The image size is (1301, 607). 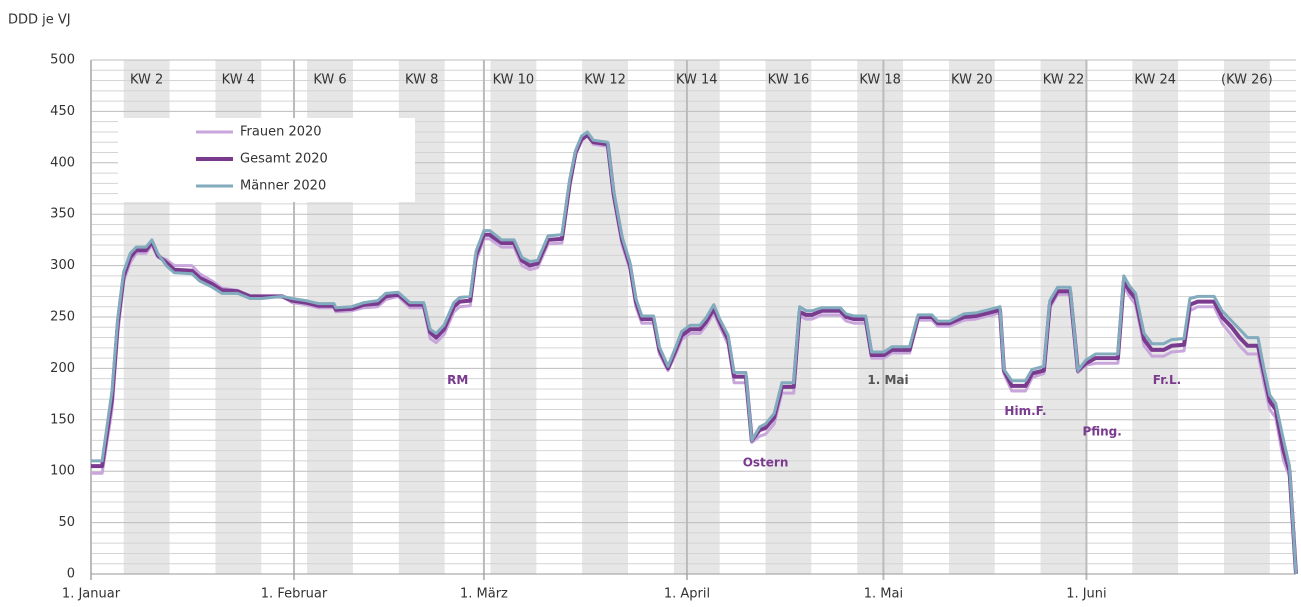 I want to click on legend-label: Männer 2020, so click(x=283, y=186).